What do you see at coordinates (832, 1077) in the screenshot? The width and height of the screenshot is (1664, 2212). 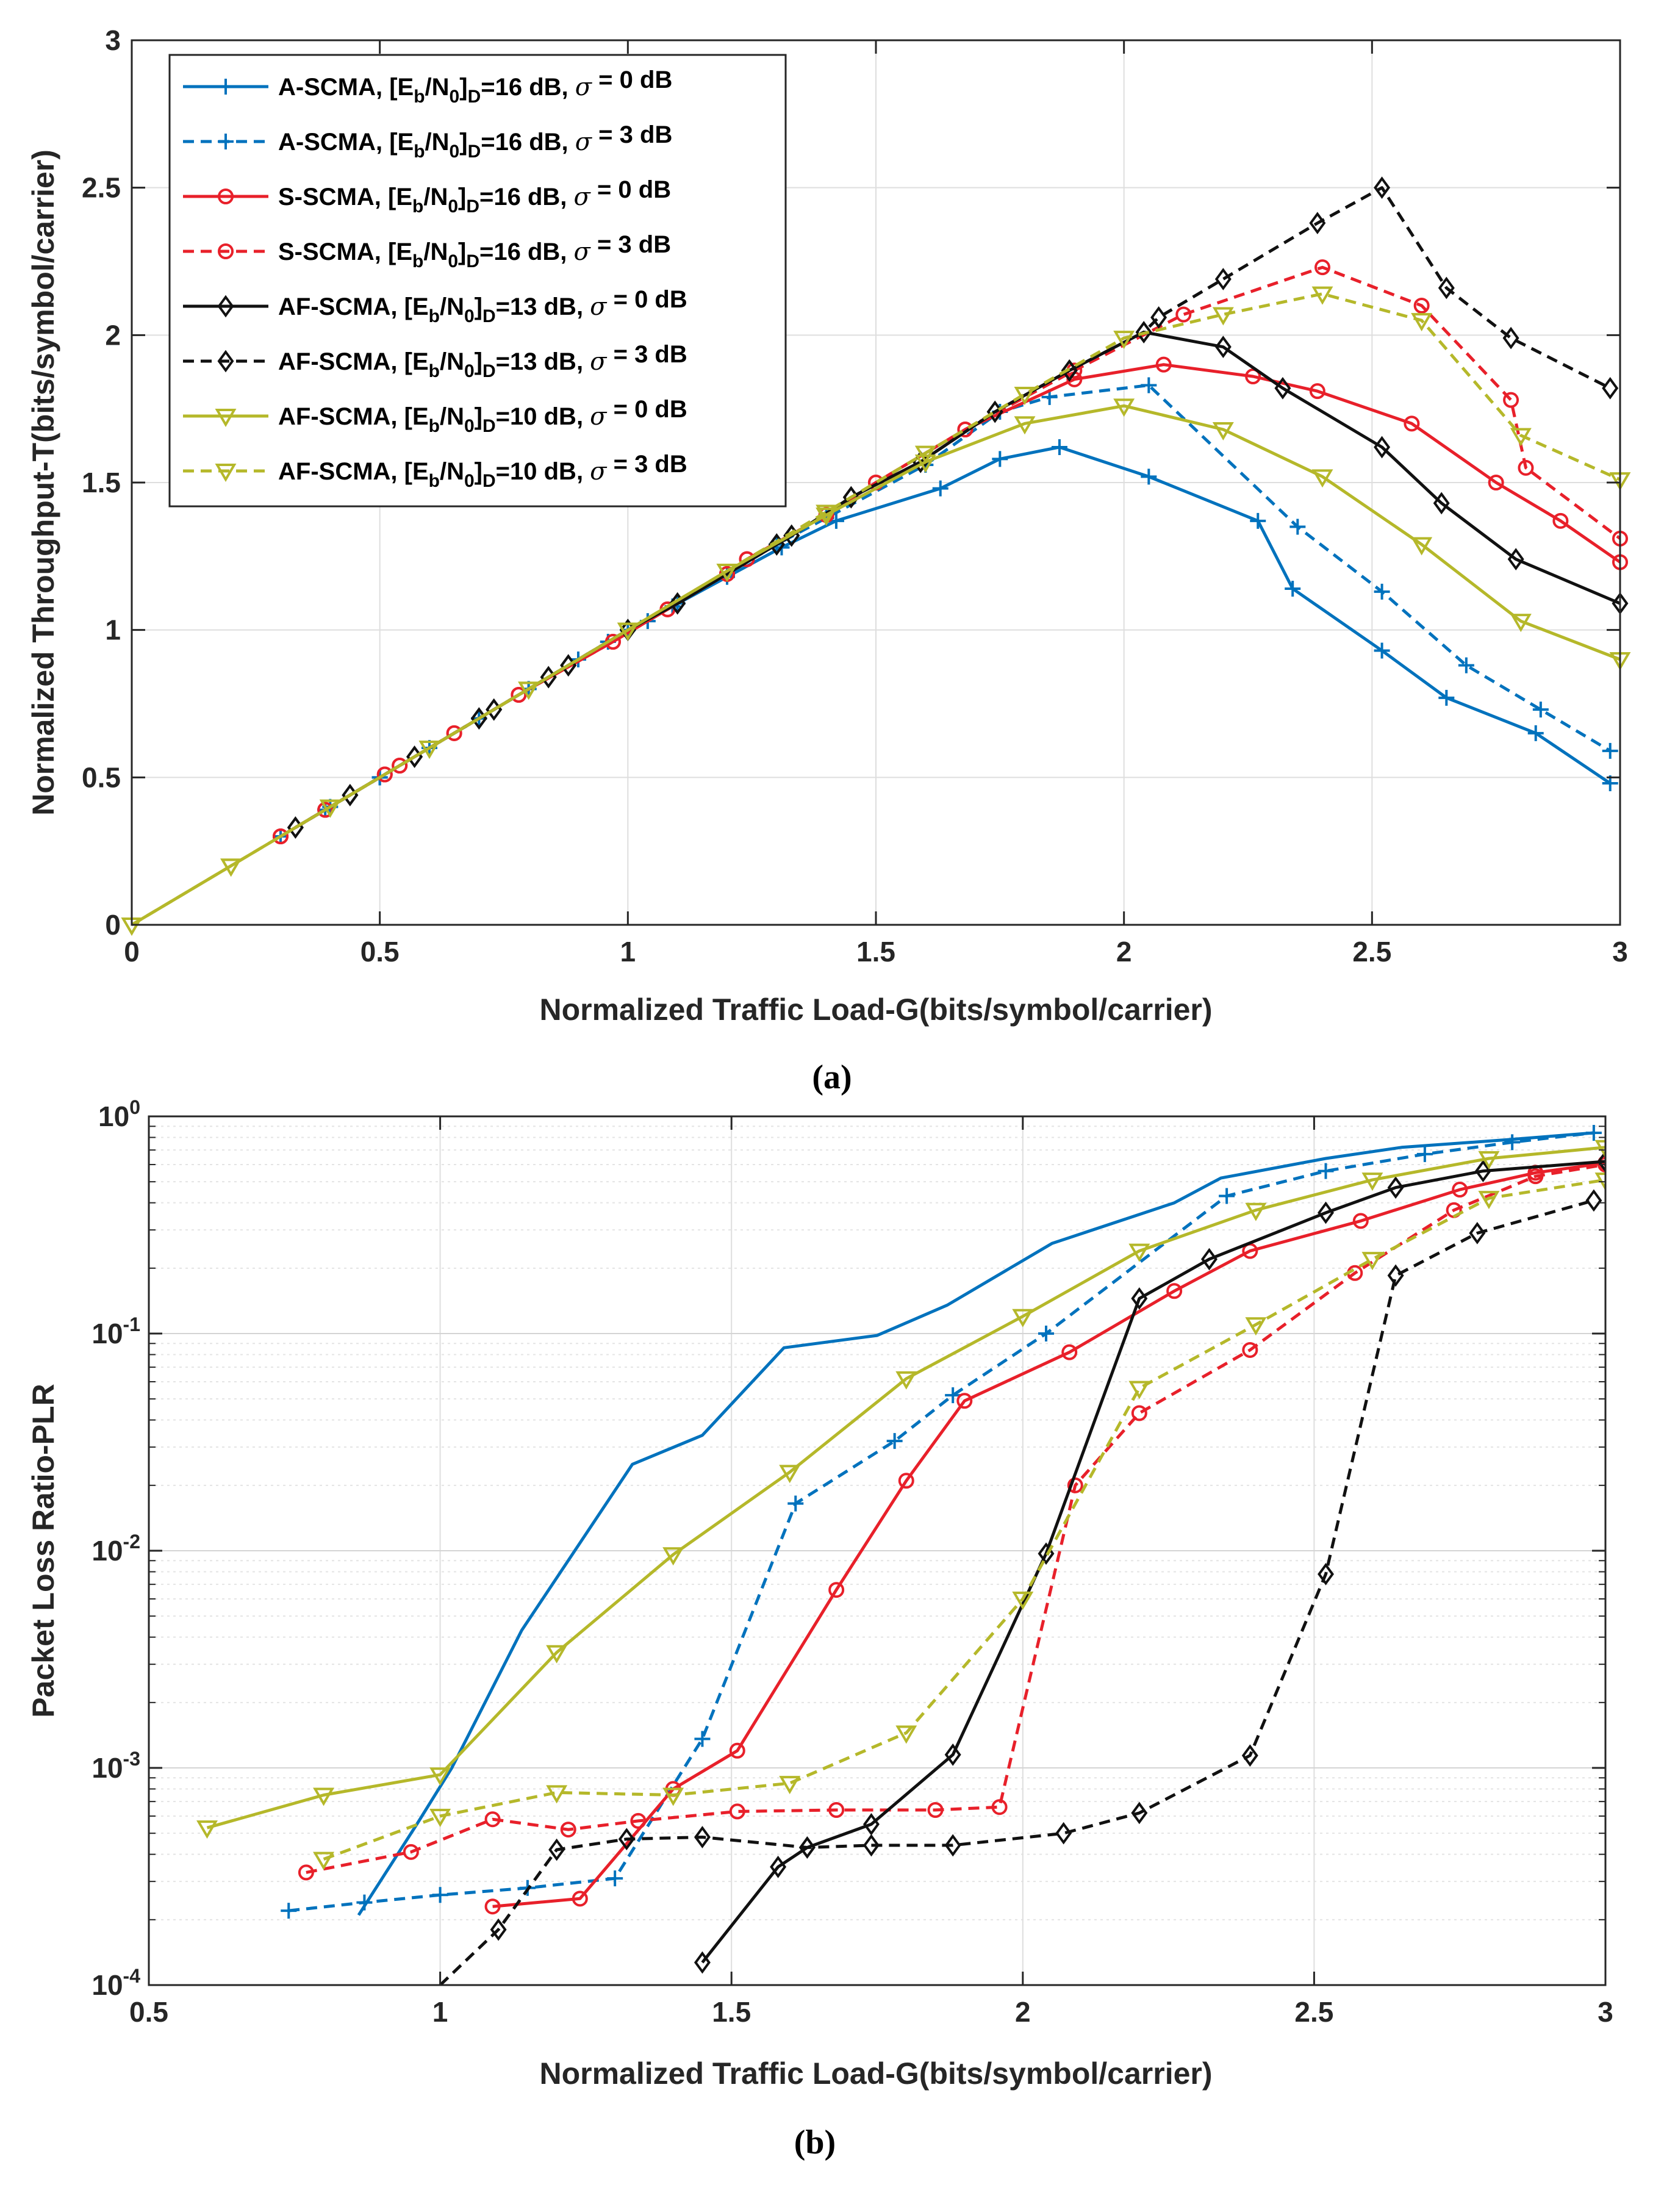 I see `panel-label-a: (a)` at bounding box center [832, 1077].